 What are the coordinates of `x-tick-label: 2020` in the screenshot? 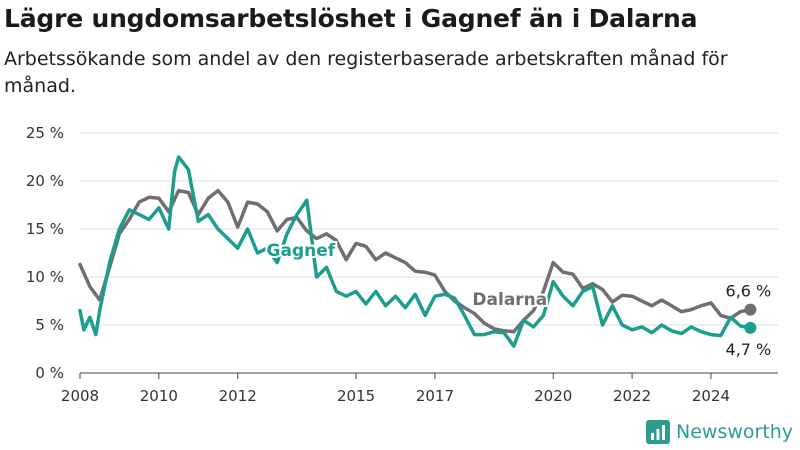 It's located at (553, 396).